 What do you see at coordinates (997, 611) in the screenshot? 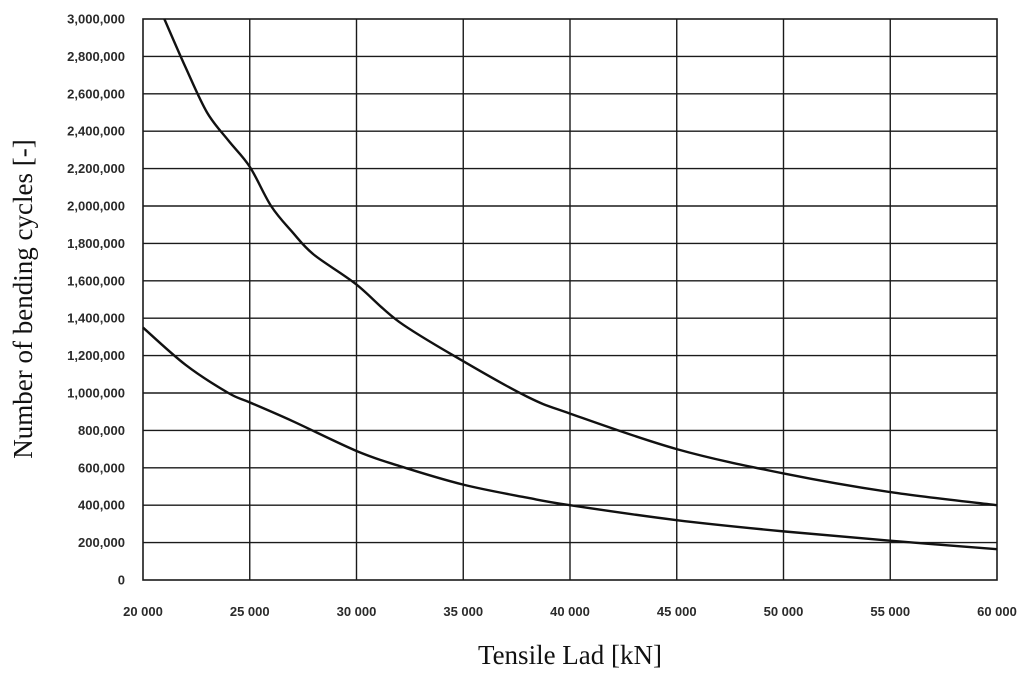
I see `x-tick-label: 60 000` at bounding box center [997, 611].